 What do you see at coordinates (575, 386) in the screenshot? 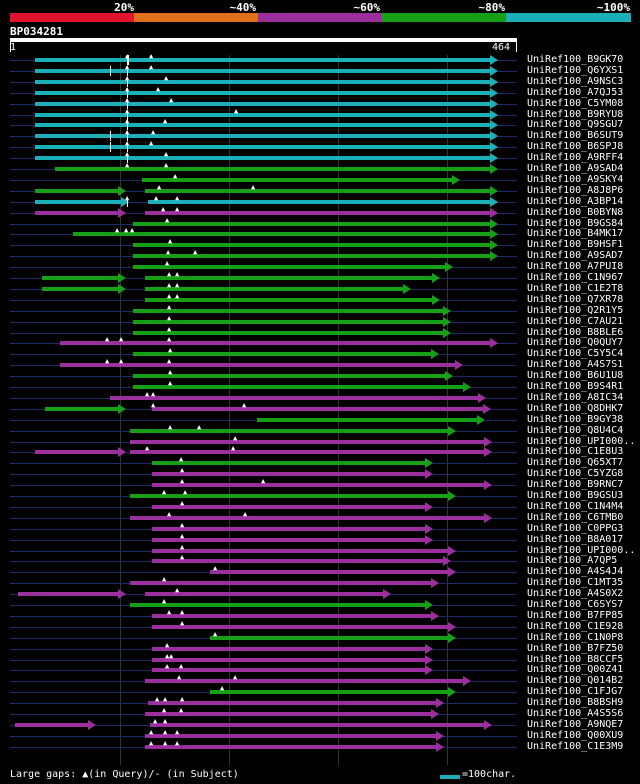
I see `hit-label: UniRef100_B9S4R1` at bounding box center [575, 386].